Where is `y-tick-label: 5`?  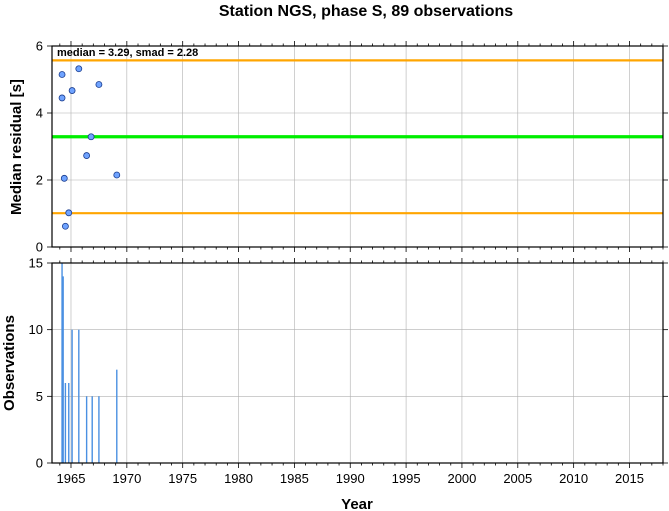 y-tick-label: 5 is located at coordinates (39, 396).